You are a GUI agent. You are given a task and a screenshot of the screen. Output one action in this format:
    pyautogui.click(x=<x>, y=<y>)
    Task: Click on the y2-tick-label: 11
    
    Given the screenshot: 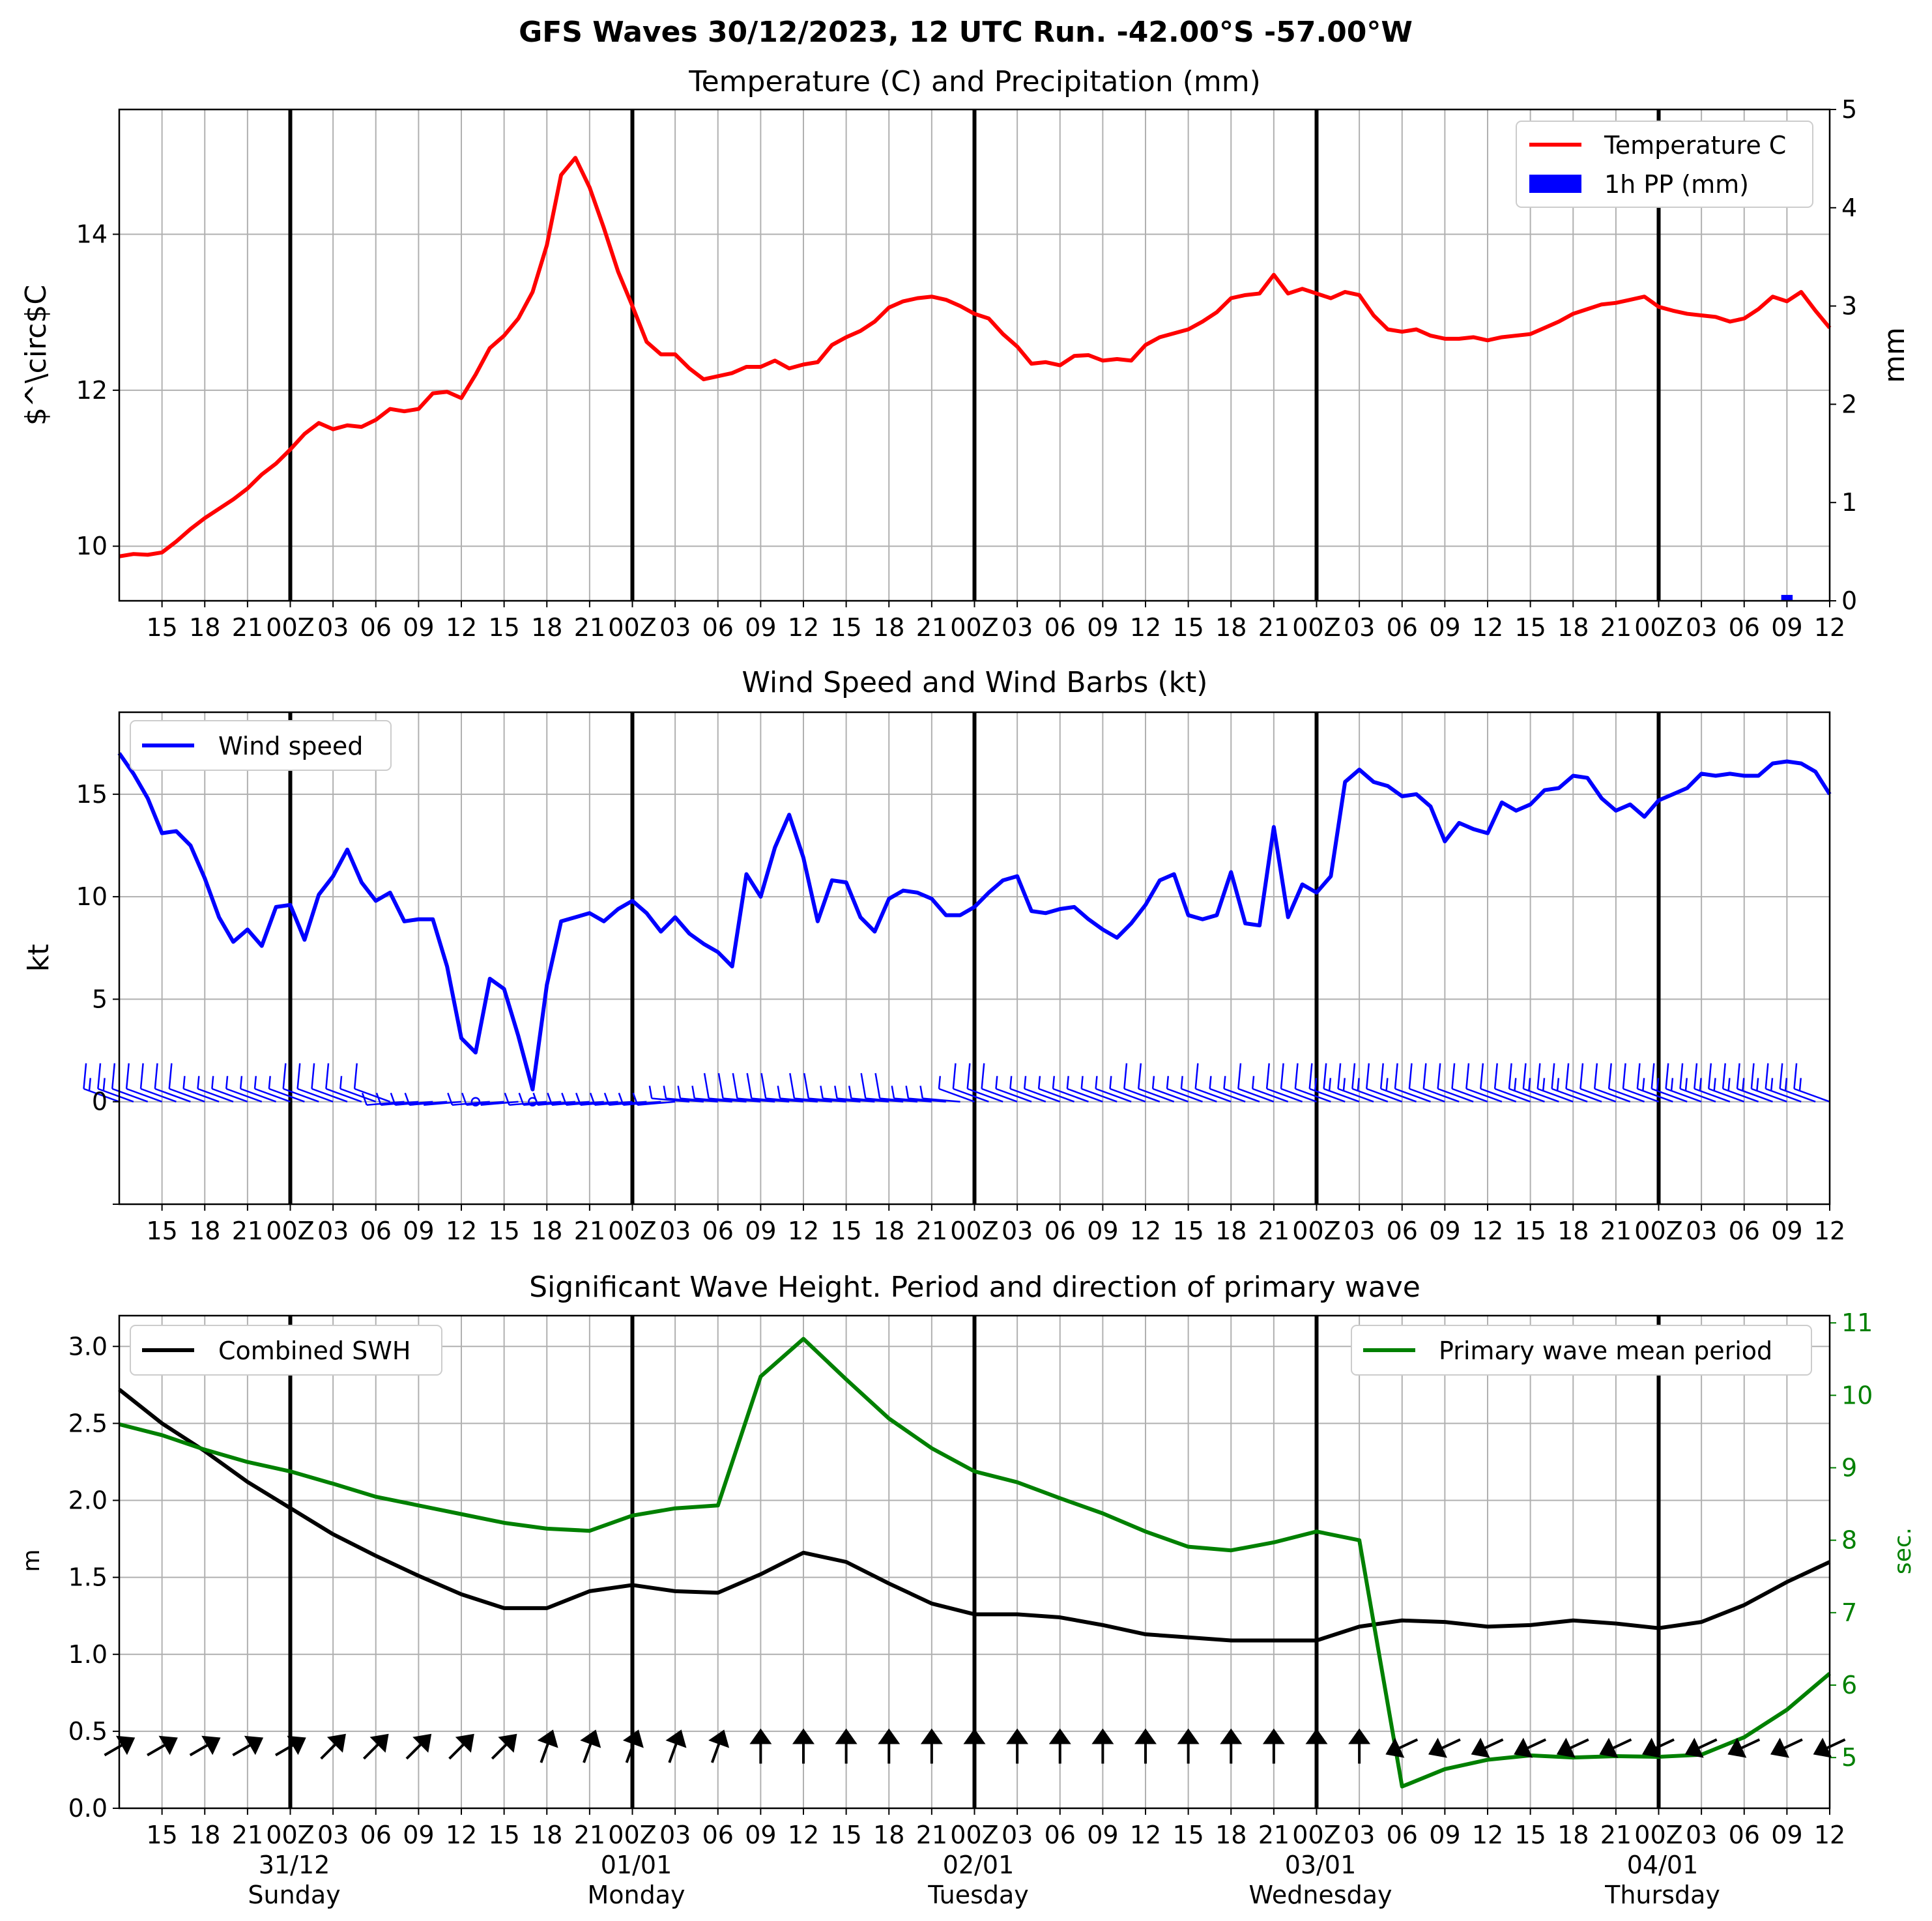 What is the action you would take?
    pyautogui.click(x=1857, y=1322)
    